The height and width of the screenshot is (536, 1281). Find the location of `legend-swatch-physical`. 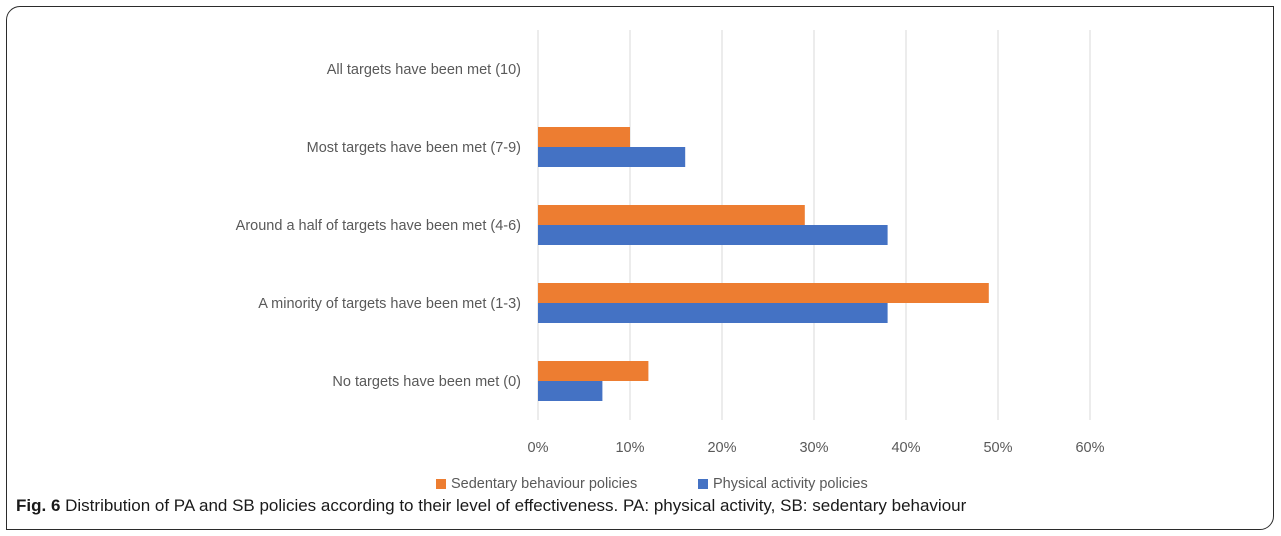

legend-swatch-physical is located at coordinates (703, 484).